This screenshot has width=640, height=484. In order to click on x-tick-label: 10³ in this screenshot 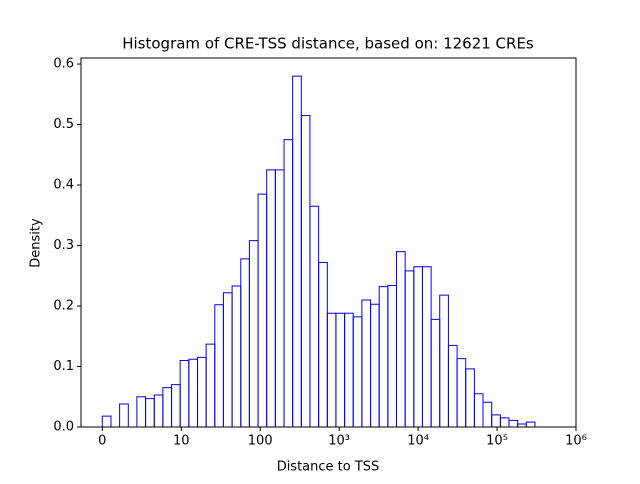, I will do `click(339, 441)`.